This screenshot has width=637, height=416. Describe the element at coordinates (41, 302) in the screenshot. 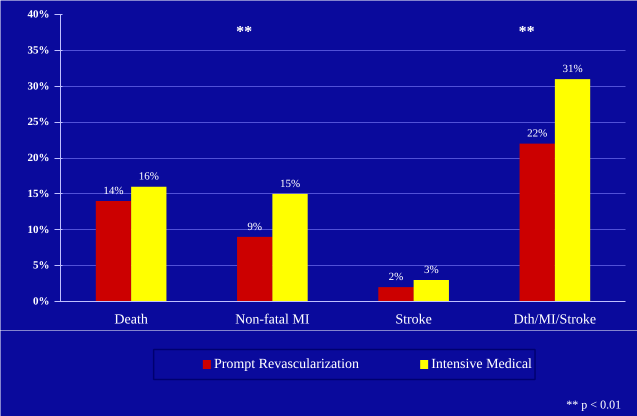

I see `y-tick-label: 0%` at that location.